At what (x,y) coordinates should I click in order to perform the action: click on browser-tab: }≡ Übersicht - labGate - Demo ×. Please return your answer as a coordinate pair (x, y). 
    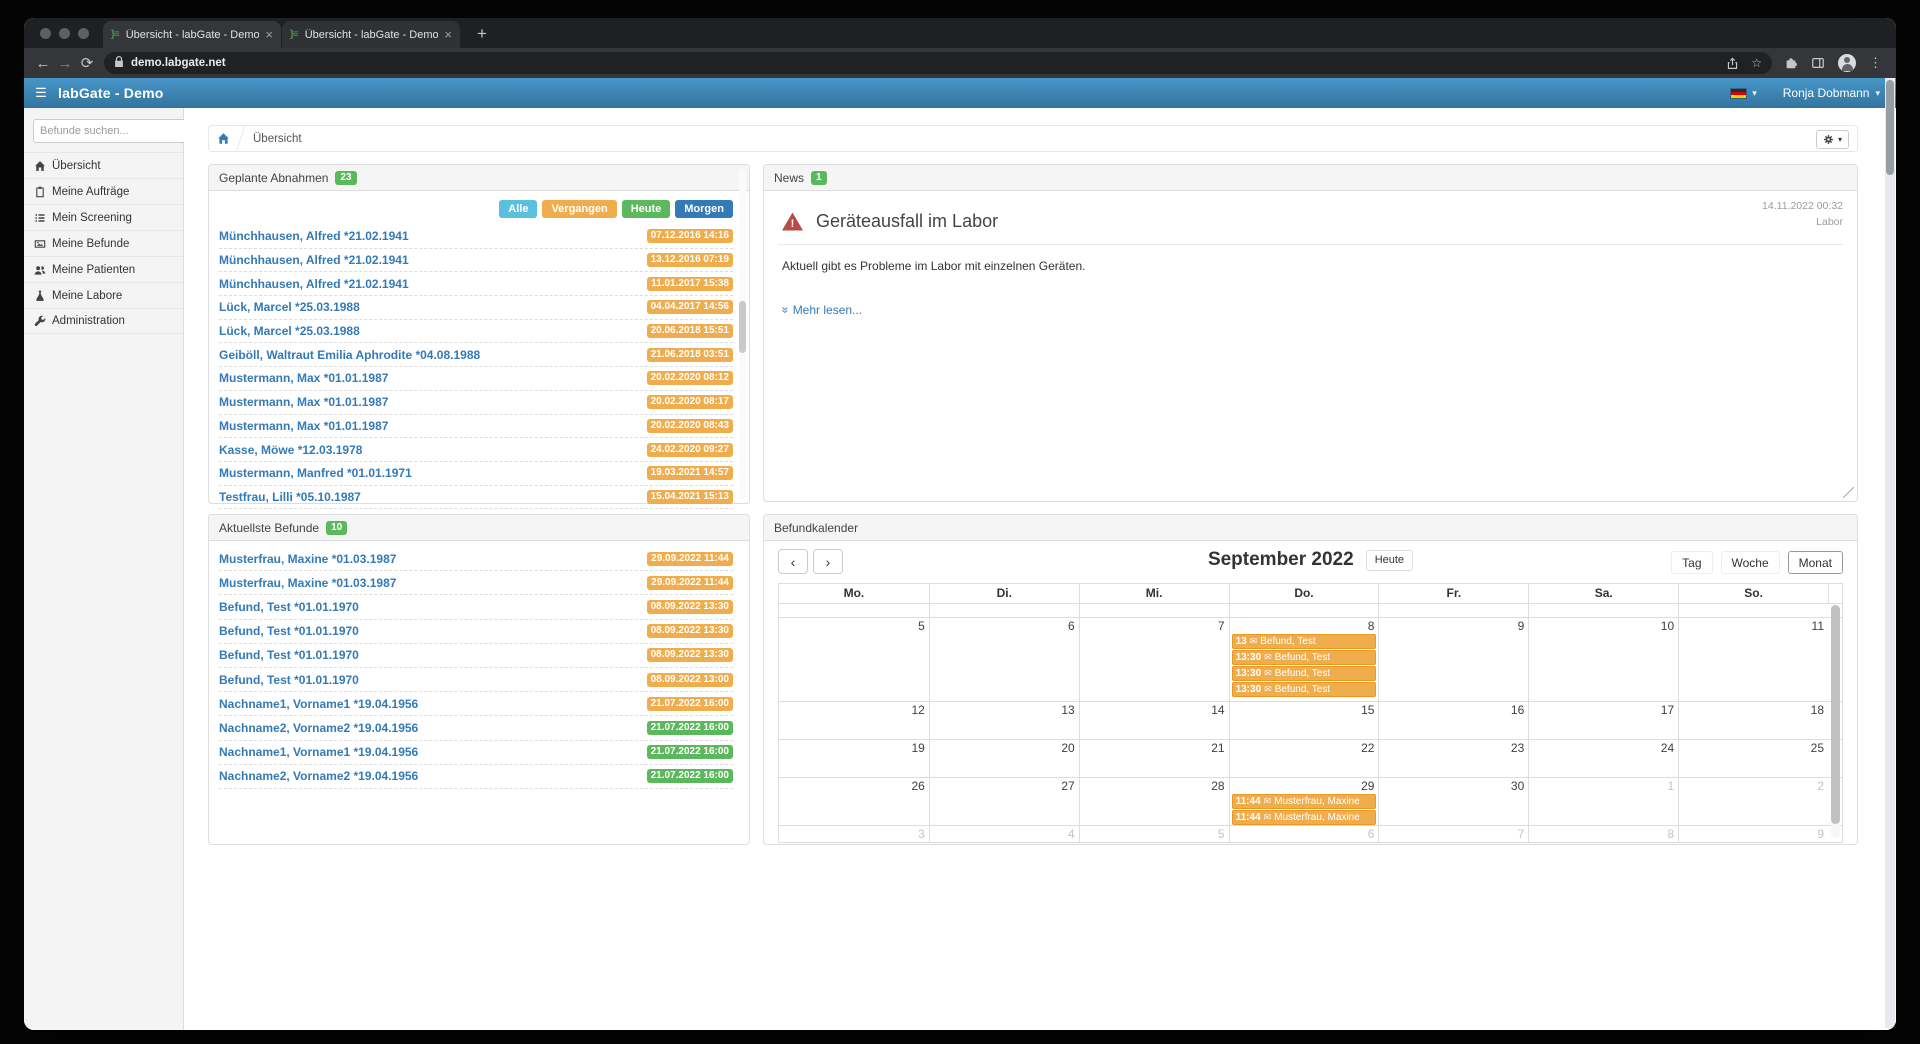
    Looking at the image, I should click on (192, 34).